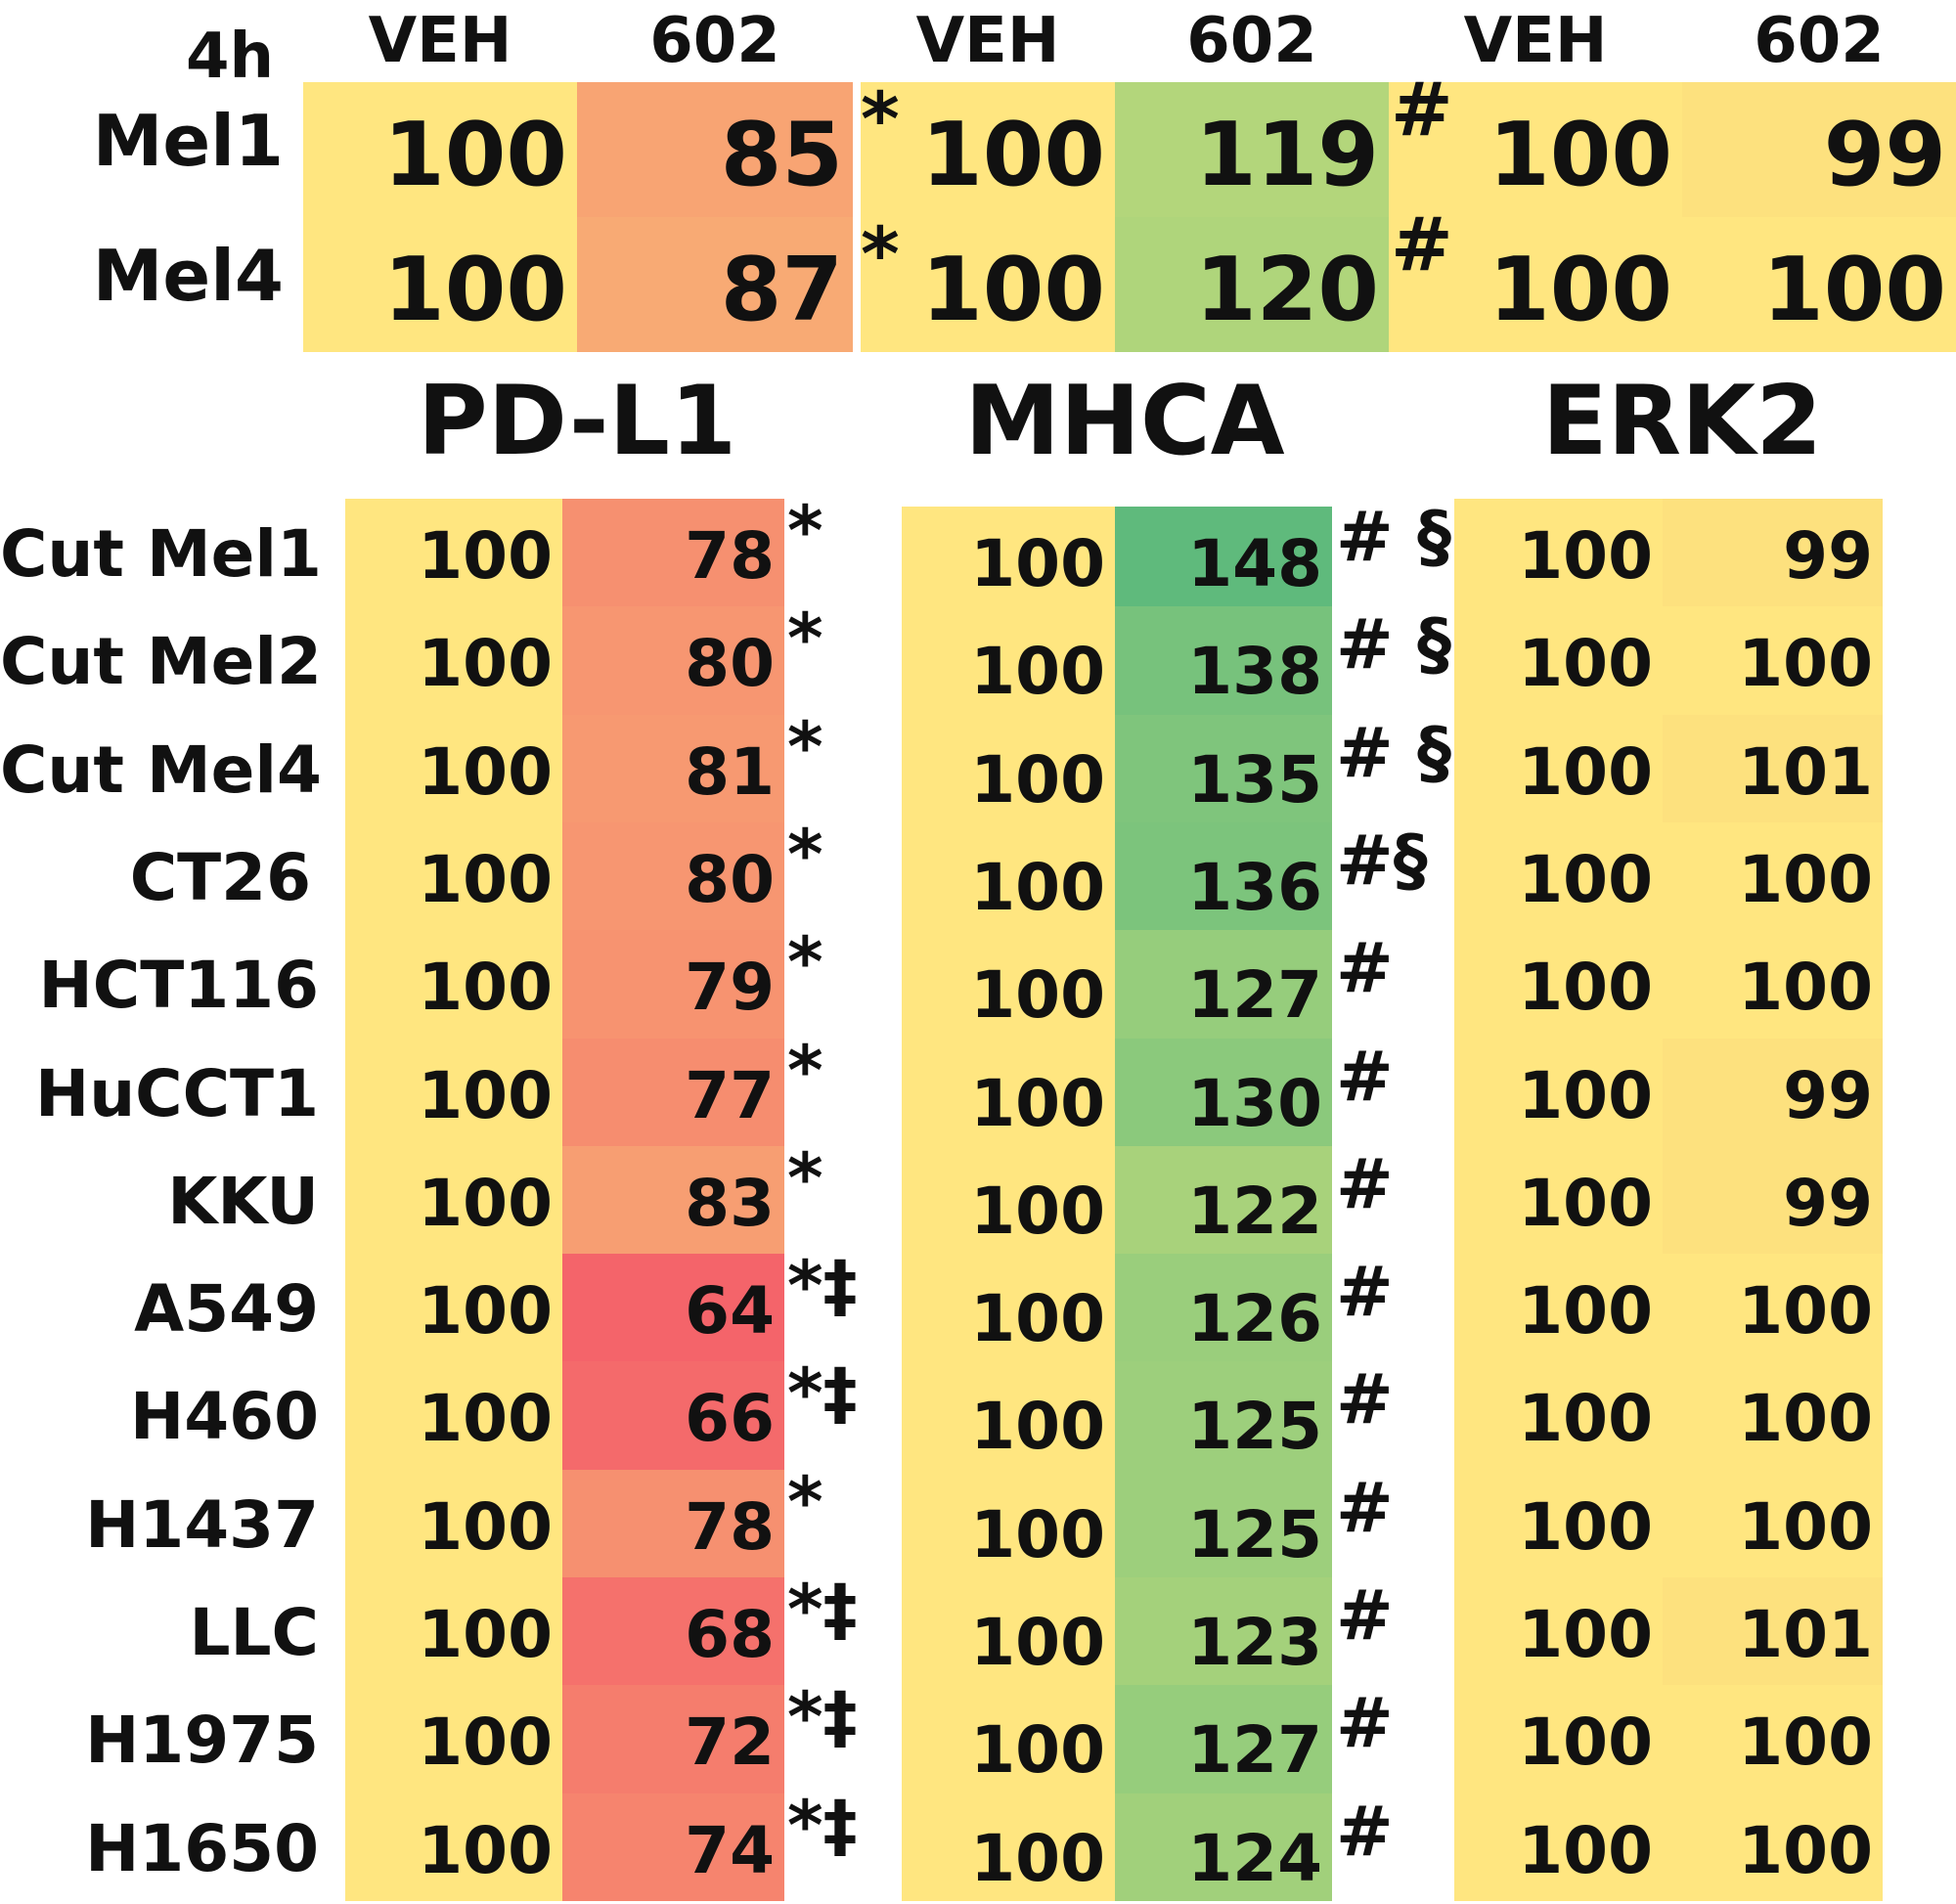  Describe the element at coordinates (224, 1417) in the screenshot. I see `row-label: H460` at that location.